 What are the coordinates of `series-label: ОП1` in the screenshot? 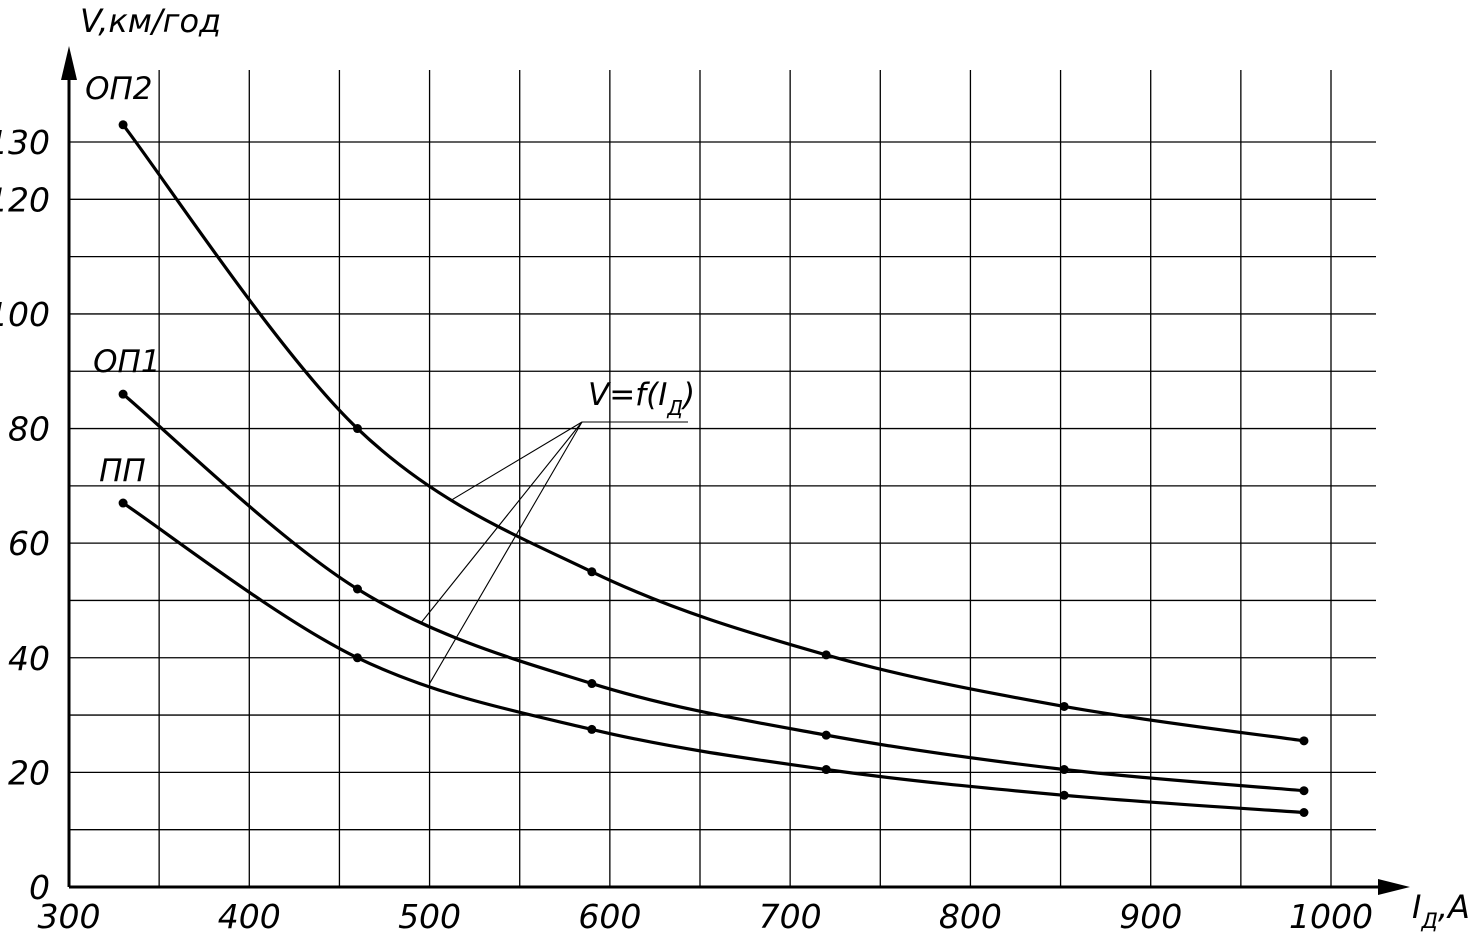 It's located at (126, 362).